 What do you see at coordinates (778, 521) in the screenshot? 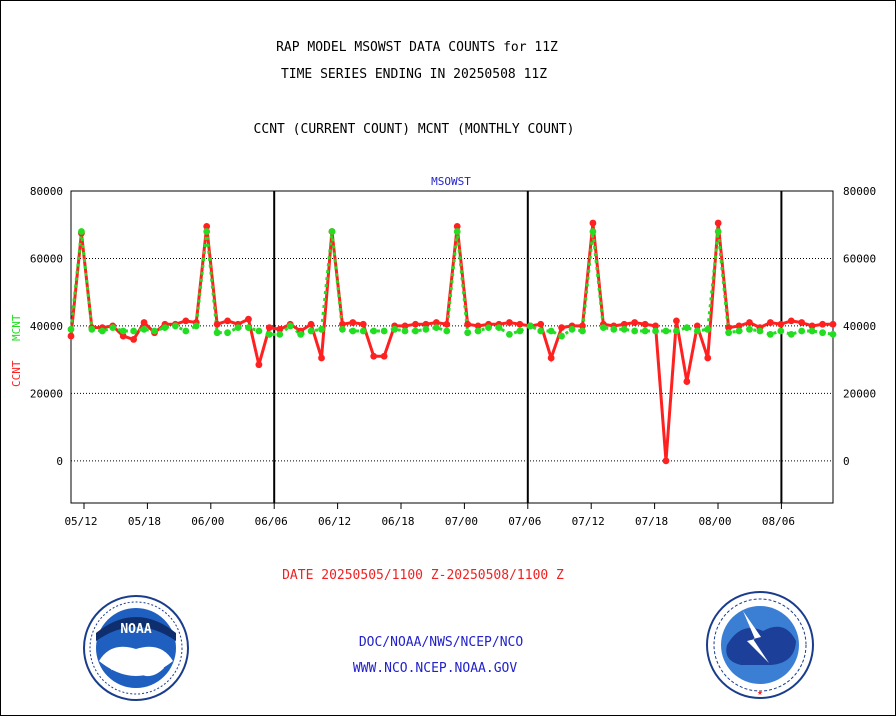
I see `x-tick-label: 08/06` at bounding box center [778, 521].